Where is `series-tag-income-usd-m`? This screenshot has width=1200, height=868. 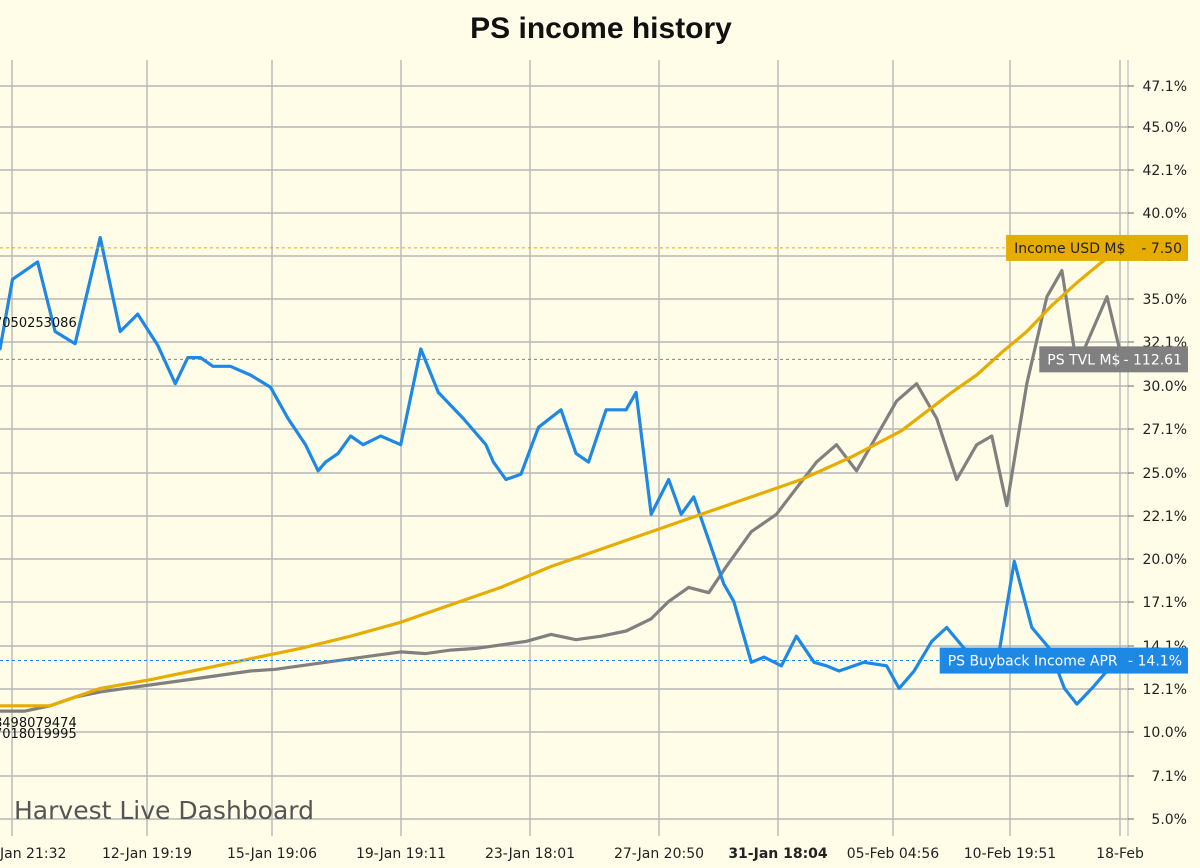 series-tag-income-usd-m is located at coordinates (1067, 247).